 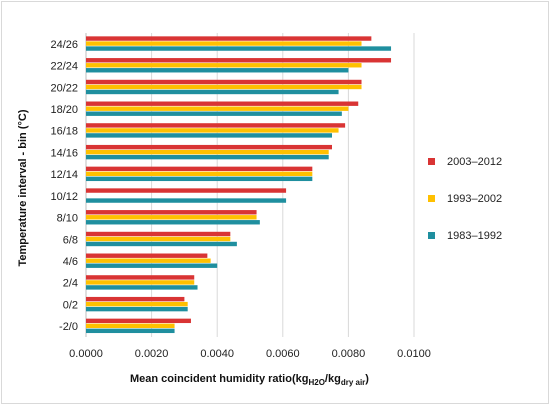 What do you see at coordinates (64, 88) in the screenshot?
I see `y-tick-label: 20/22` at bounding box center [64, 88].